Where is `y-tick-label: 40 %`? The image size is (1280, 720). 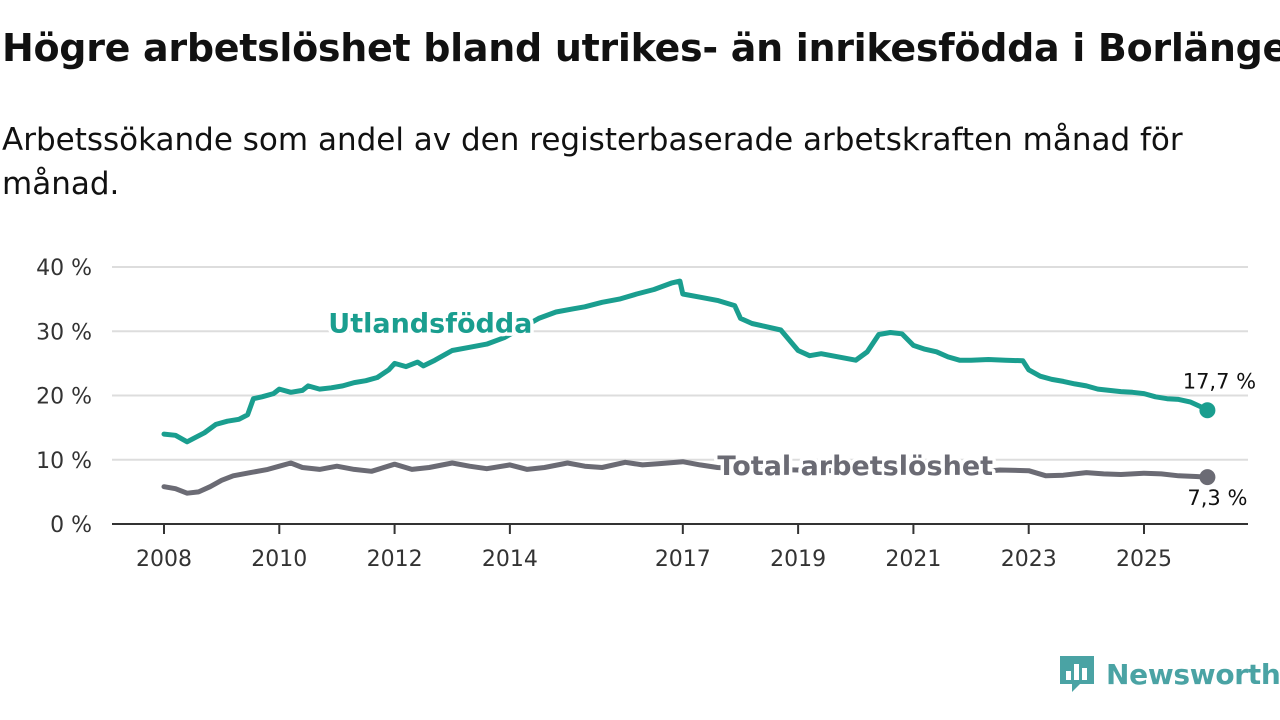
y-tick-label: 40 % is located at coordinates (64, 268).